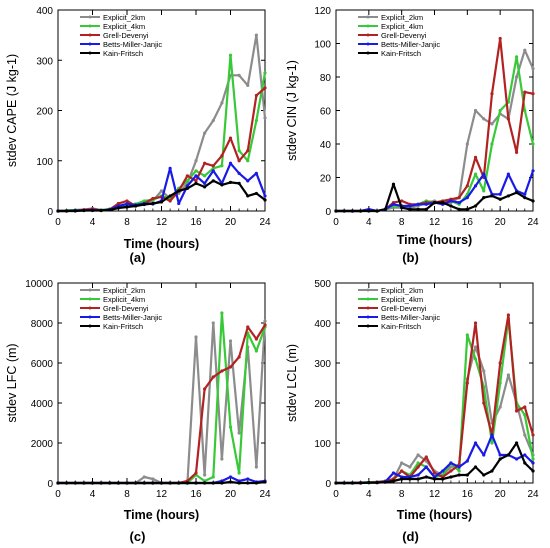 The image size is (550, 548). I want to click on y-tick-label: 300, so click(44, 61).